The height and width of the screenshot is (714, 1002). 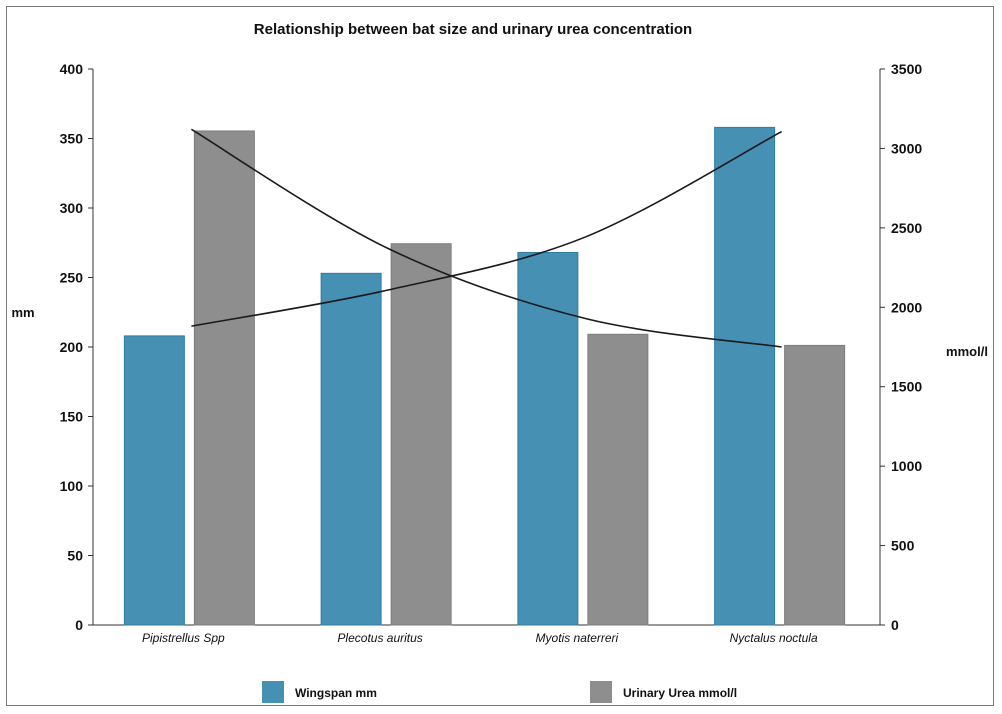 What do you see at coordinates (774, 638) in the screenshot?
I see `x-tick-label: Nyctalus noctula` at bounding box center [774, 638].